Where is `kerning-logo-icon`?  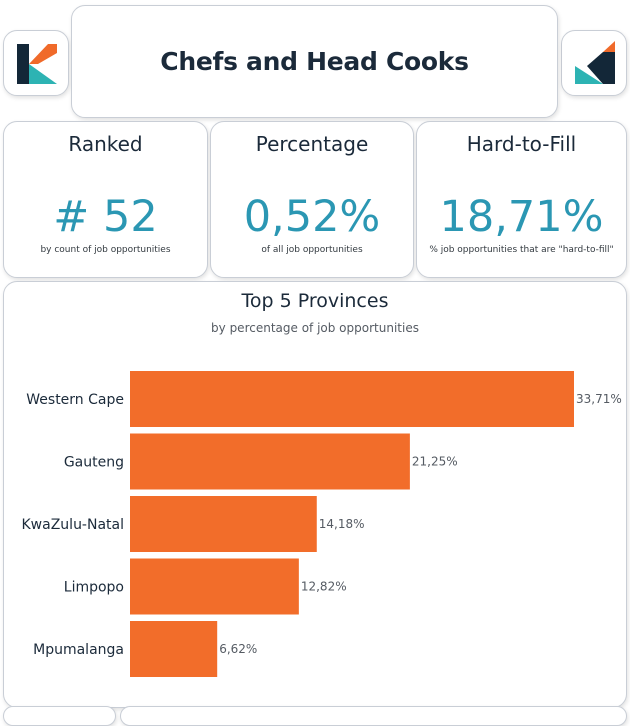 kerning-logo-icon is located at coordinates (37, 64).